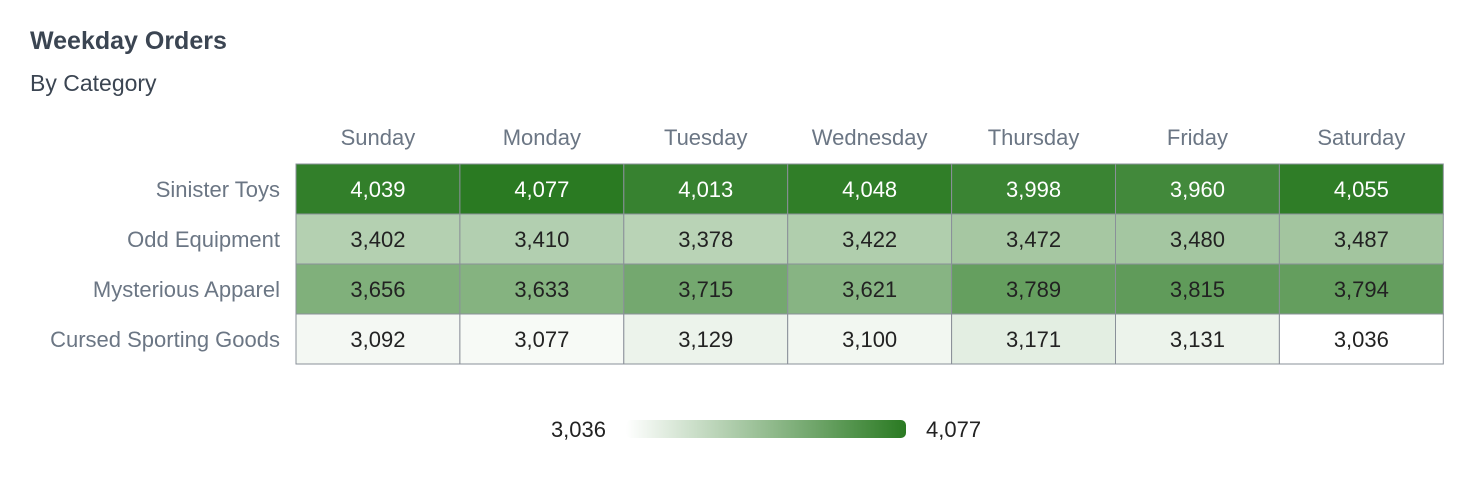 This screenshot has width=1478, height=480. Describe the element at coordinates (218, 189) in the screenshot. I see `row-label-sinister-toys: Sinister Toys` at that location.